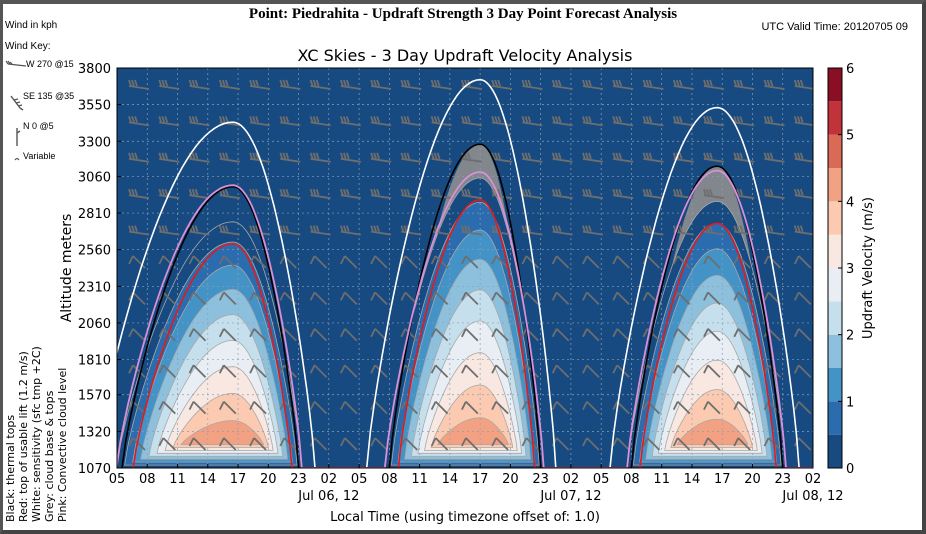  I want to click on colorbar-tick-label: 6, so click(850, 69).